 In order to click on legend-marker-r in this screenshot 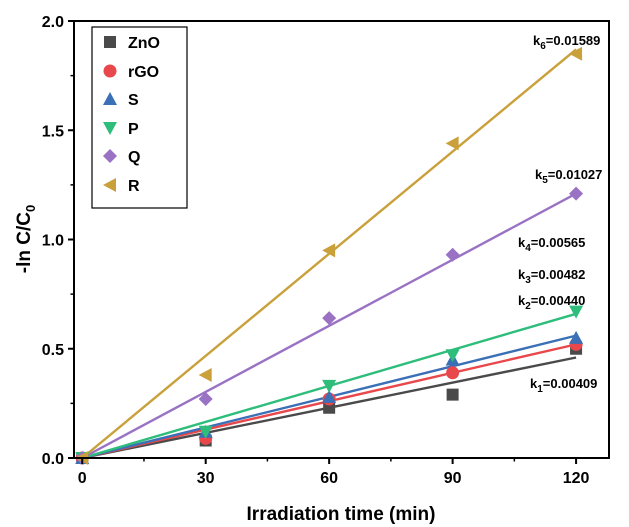, I will do `click(109, 185)`.